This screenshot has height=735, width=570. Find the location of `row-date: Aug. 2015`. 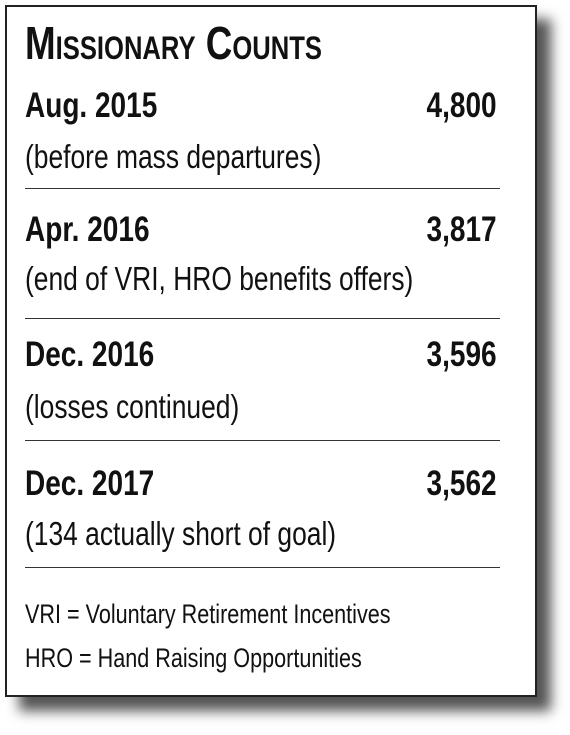

row-date: Aug. 2015 is located at coordinates (91, 105).